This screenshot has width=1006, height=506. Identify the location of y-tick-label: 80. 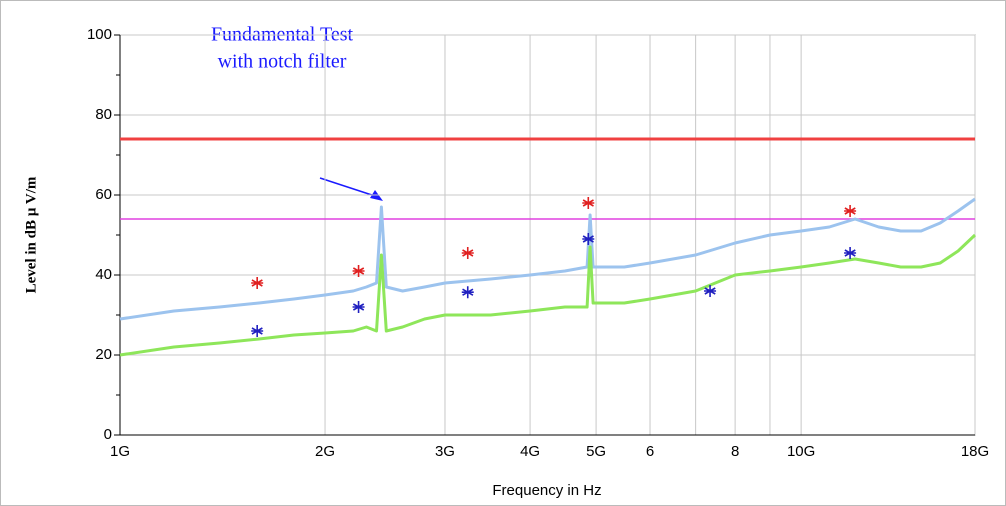
(103, 114).